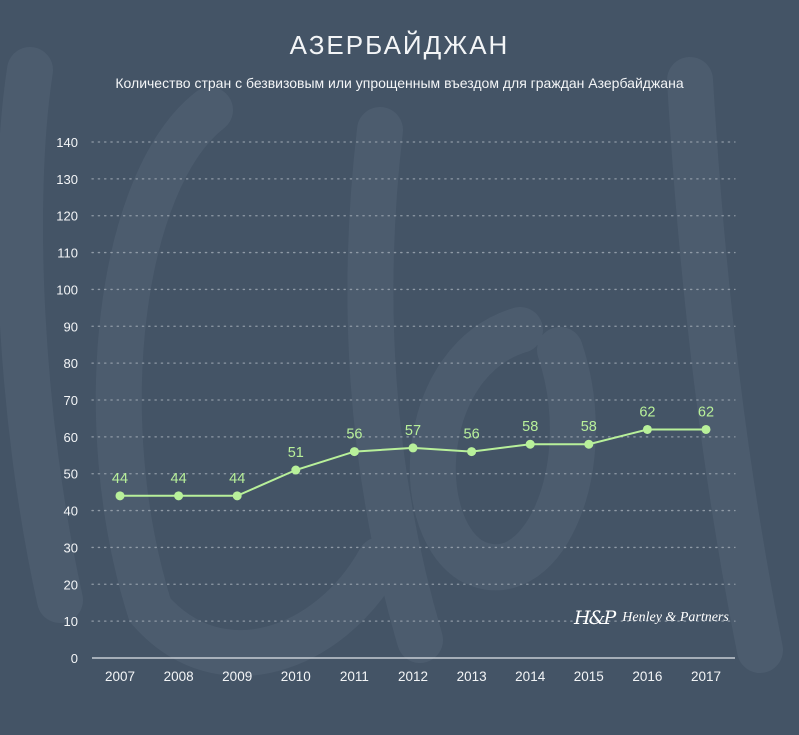 Image resolution: width=799 pixels, height=735 pixels. What do you see at coordinates (71, 474) in the screenshot?
I see `y-tick-label: 50` at bounding box center [71, 474].